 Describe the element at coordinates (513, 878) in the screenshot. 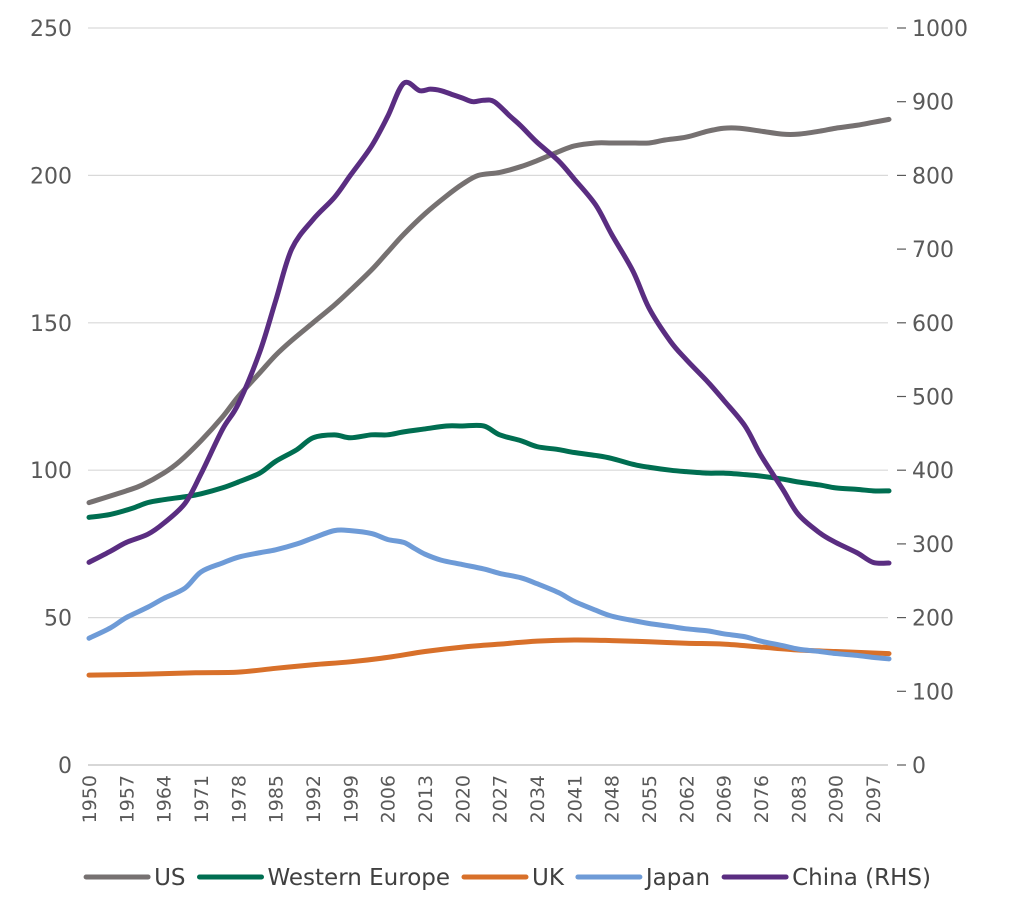

I see `legend-item-uk: UK` at that location.